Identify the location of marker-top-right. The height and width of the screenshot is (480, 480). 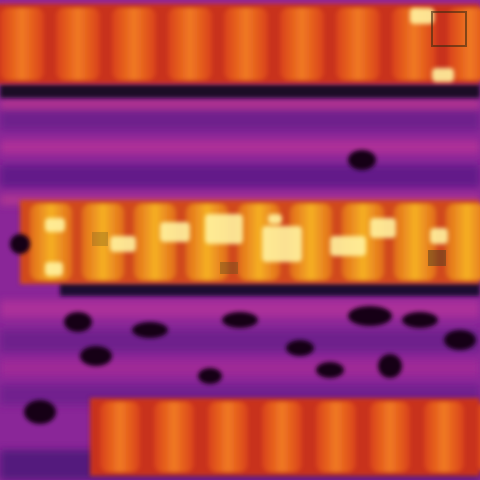
(449, 29).